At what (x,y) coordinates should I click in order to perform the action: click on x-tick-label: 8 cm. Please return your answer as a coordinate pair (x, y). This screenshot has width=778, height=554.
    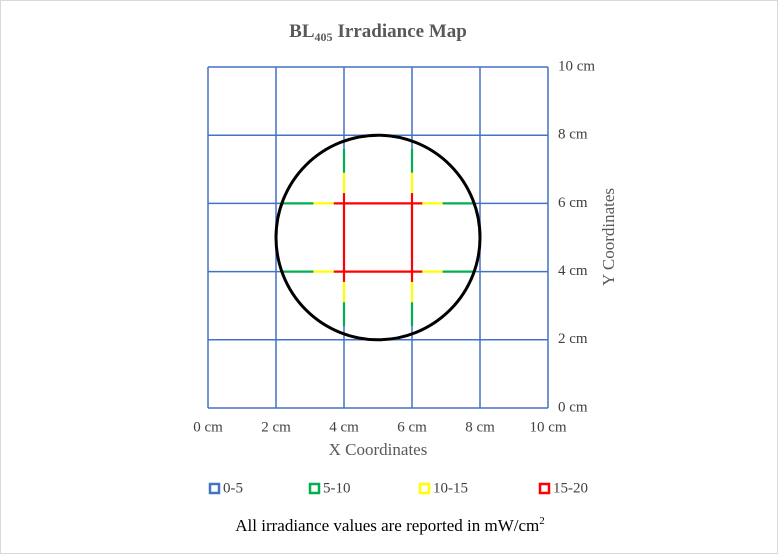
    Looking at the image, I should click on (480, 427).